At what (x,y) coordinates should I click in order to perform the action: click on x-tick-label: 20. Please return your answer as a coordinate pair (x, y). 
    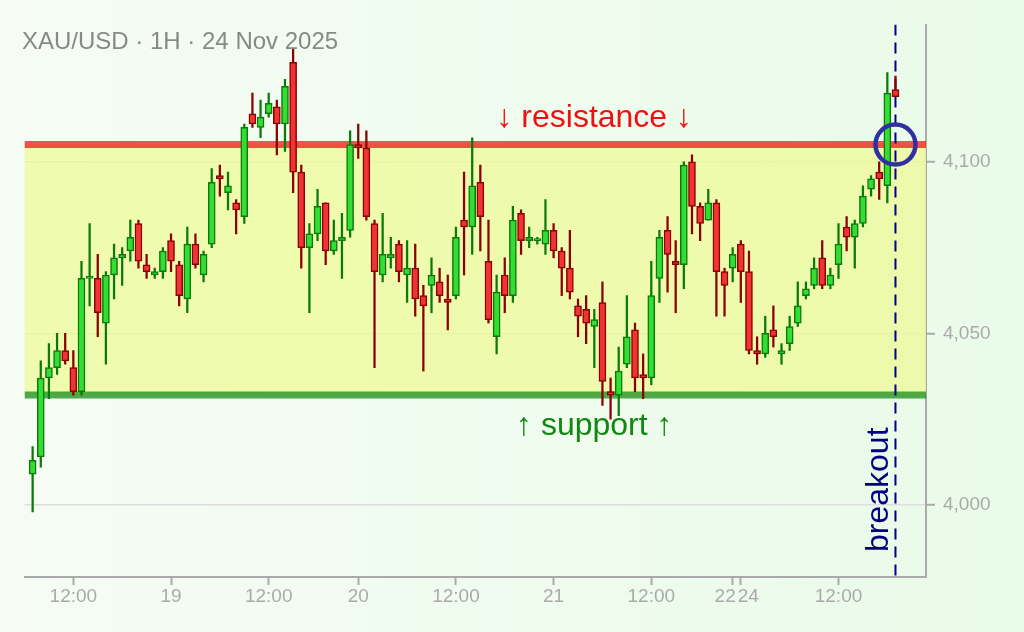
    Looking at the image, I should click on (358, 595).